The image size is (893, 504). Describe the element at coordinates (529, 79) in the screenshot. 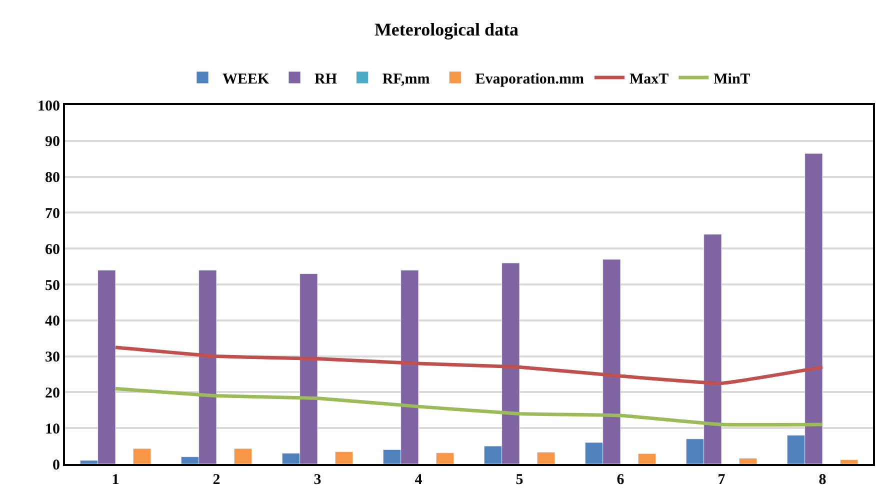

I see `legend-label: Evaporation.mm` at that location.